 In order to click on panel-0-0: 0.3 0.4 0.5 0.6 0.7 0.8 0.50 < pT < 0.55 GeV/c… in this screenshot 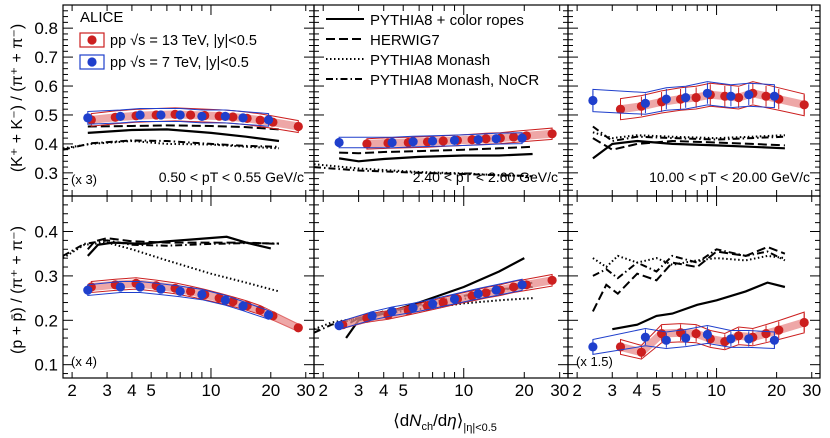, I will do `click(174, 100)`.